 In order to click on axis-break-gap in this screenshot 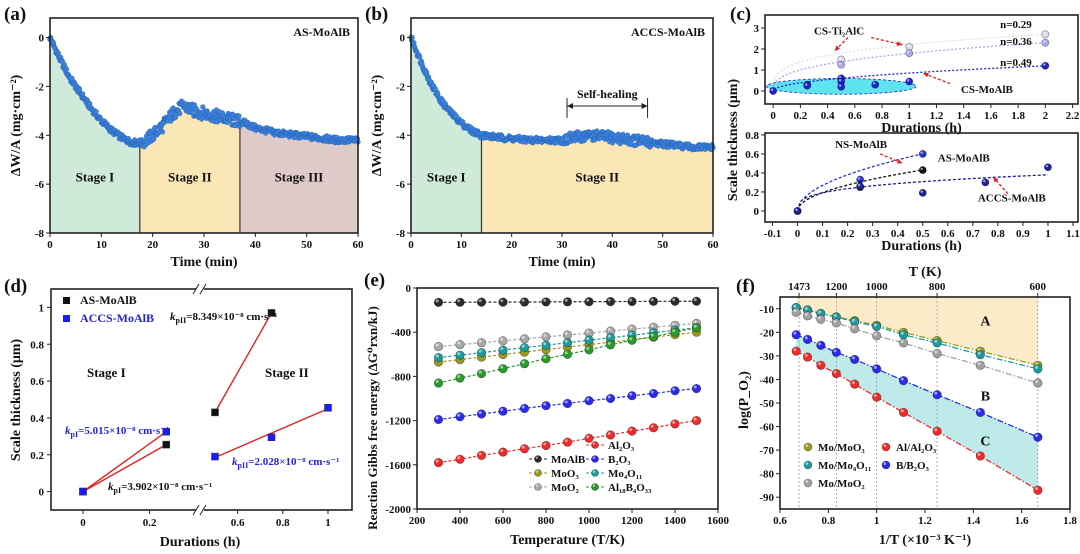, I will do `click(200, 289)`.